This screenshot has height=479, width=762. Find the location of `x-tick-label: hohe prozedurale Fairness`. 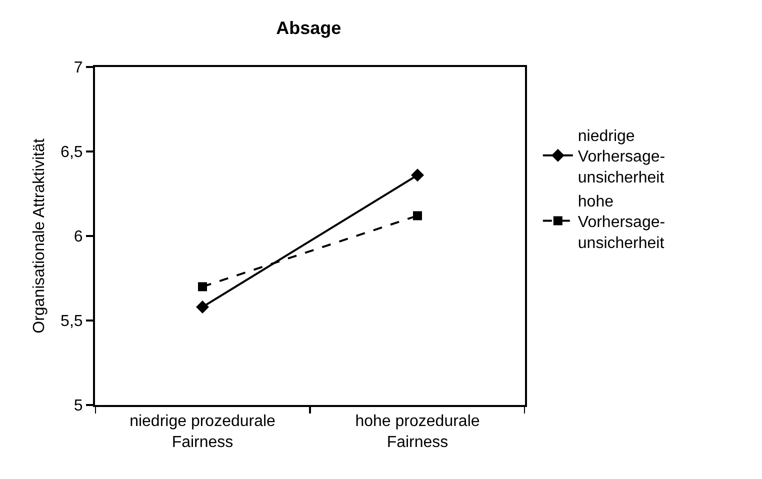

x-tick-label: hohe prozedurale Fairness is located at coordinates (417, 432).